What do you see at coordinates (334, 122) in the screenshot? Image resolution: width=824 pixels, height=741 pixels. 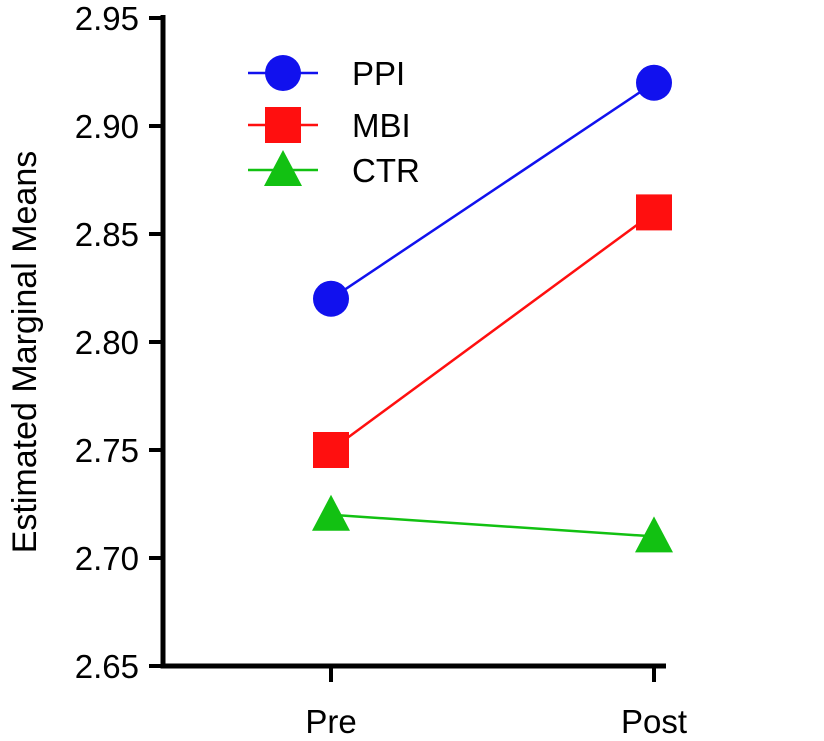 I see `legend: PPI MBI CTR` at bounding box center [334, 122].